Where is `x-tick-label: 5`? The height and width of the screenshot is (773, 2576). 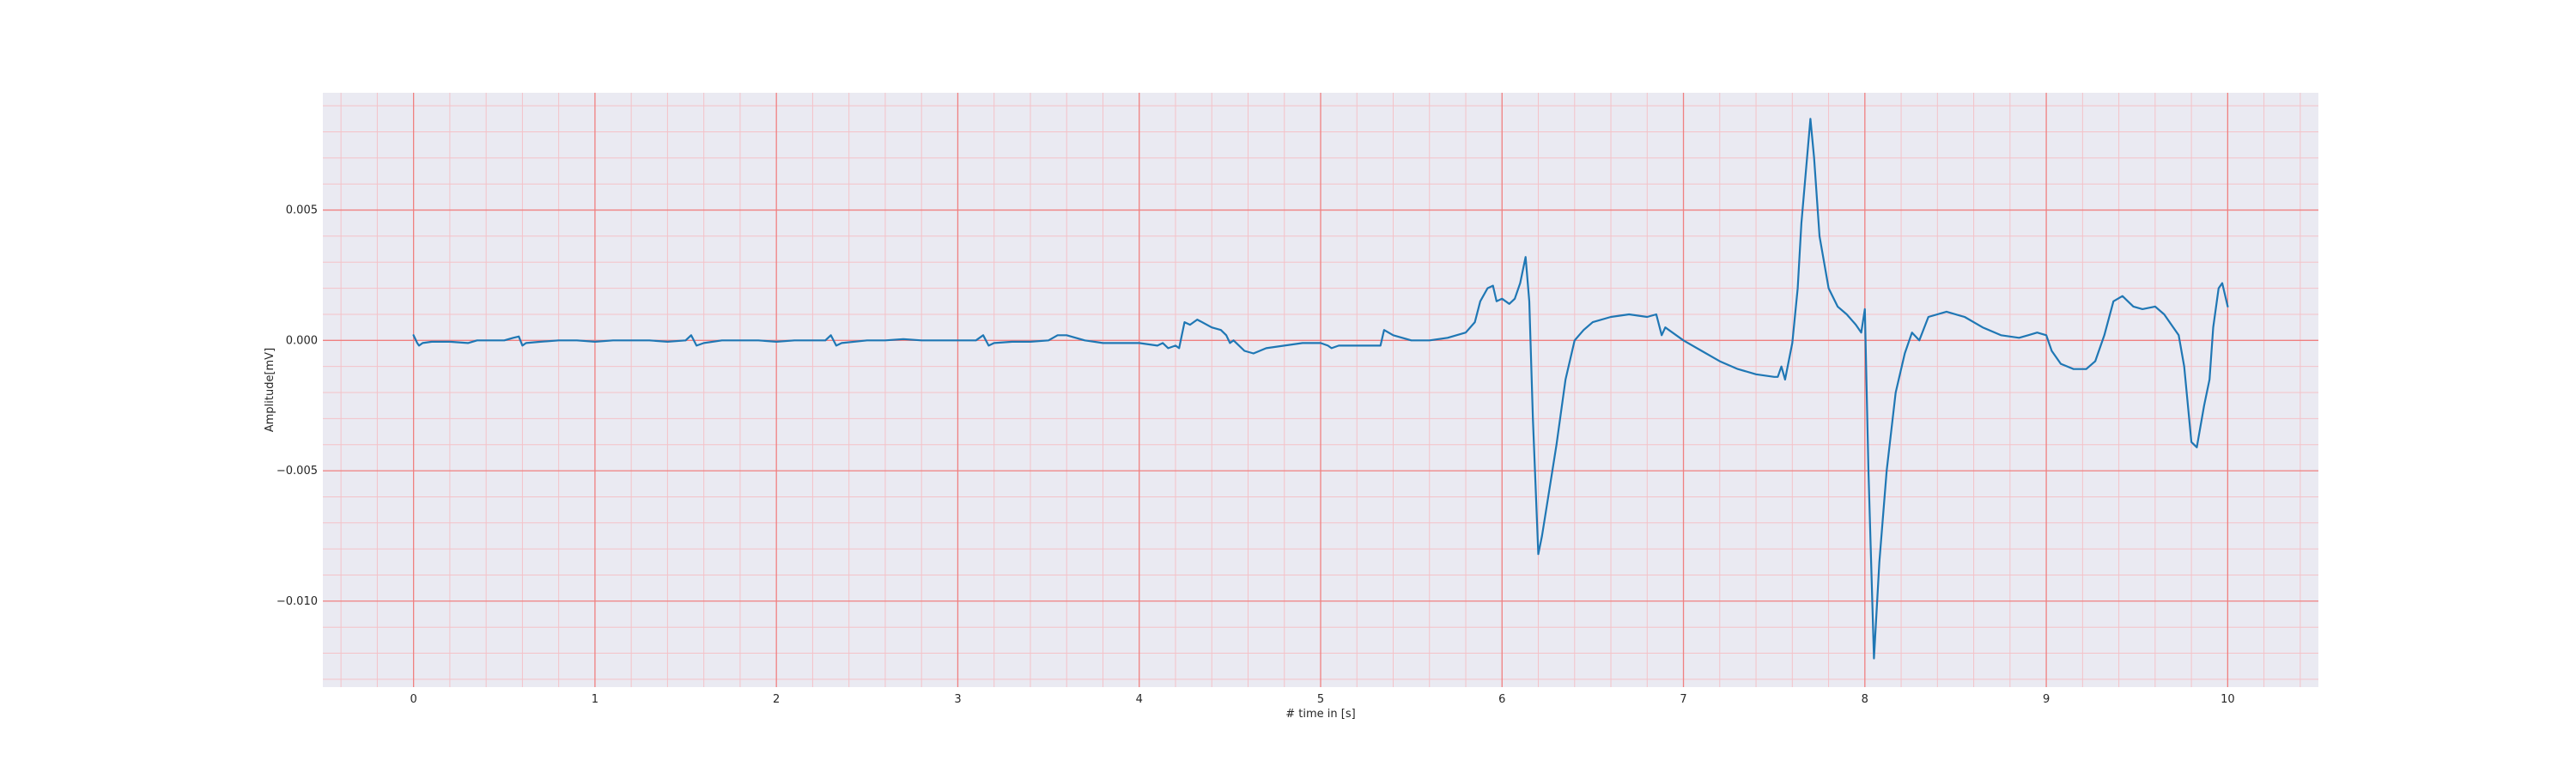
x-tick-label: 5 is located at coordinates (1320, 699).